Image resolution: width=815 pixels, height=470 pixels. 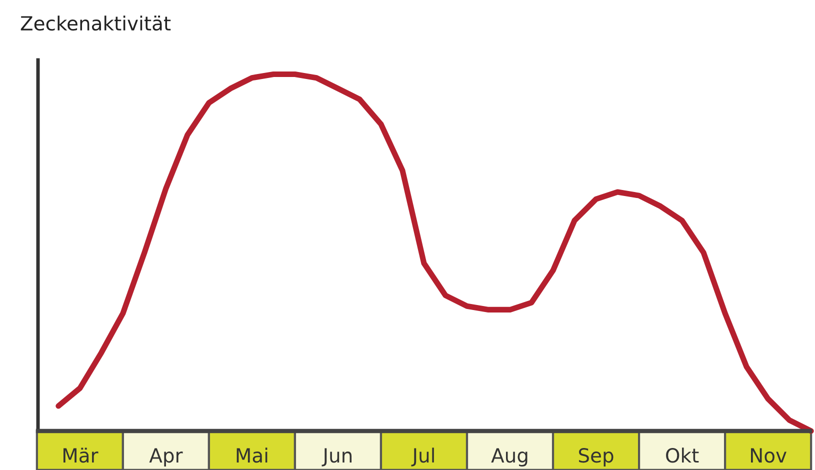 What do you see at coordinates (337, 457) in the screenshot?
I see `x-tick-label: Jun` at bounding box center [337, 457].